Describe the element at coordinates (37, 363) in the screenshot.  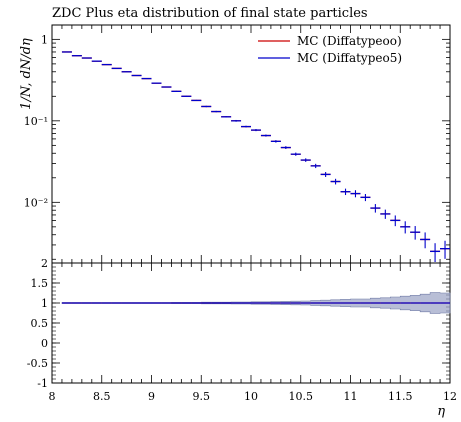
I see `ratio-tick-label: -0.5` at that location.